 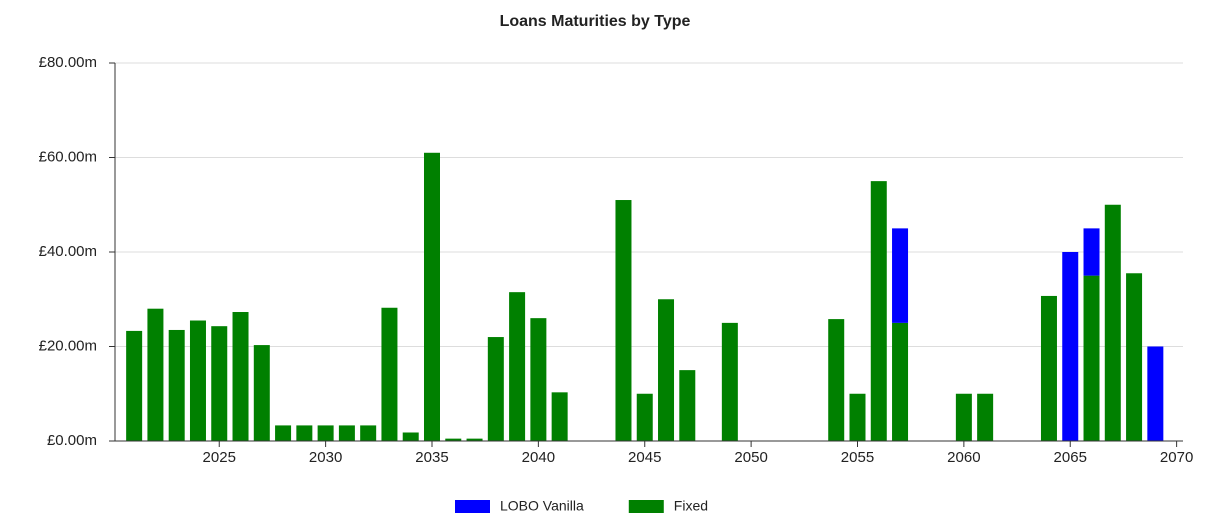 What do you see at coordinates (325, 457) in the screenshot?
I see `x-tick-label: 2030` at bounding box center [325, 457].